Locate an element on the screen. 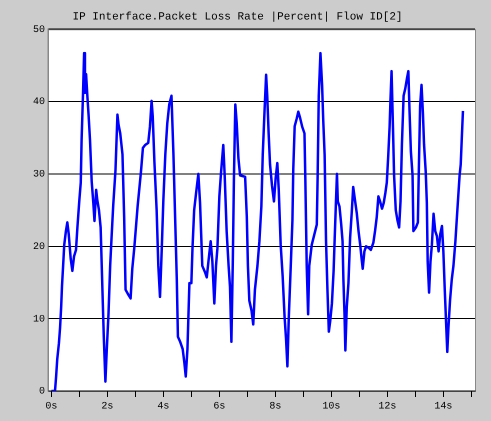 The height and width of the screenshot is (421, 491). chart-title: IP Interface.Packet Loss Rate |Percent| Flow ID[2] is located at coordinates (237, 18).